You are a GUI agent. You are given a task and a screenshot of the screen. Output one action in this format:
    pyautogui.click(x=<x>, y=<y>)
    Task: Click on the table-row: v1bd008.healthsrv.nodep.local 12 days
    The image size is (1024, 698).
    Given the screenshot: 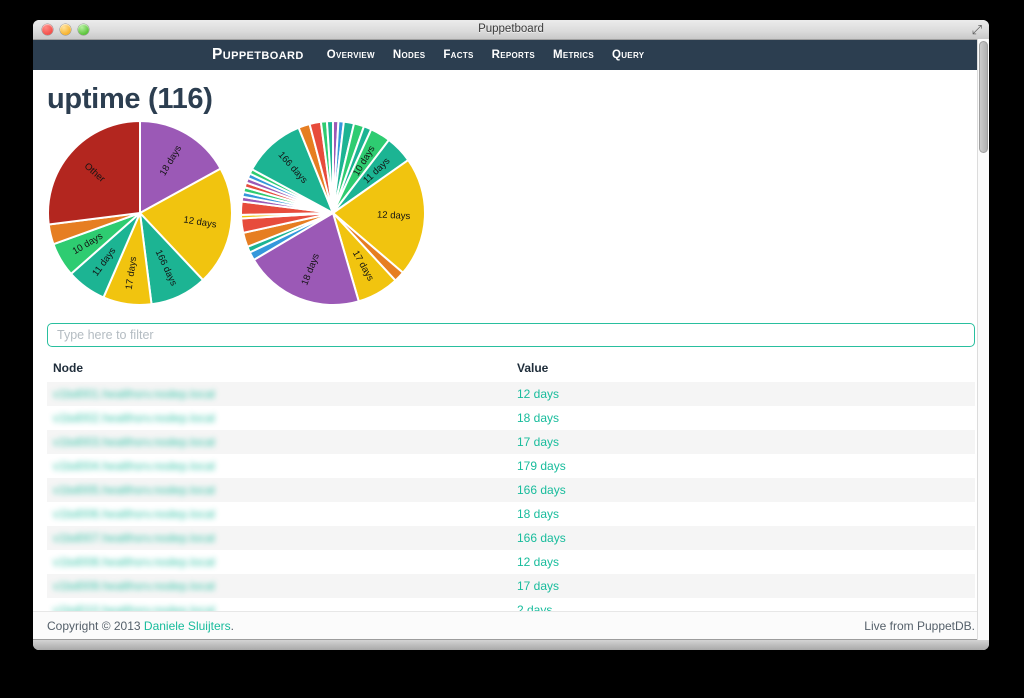 What is the action you would take?
    pyautogui.click(x=511, y=562)
    